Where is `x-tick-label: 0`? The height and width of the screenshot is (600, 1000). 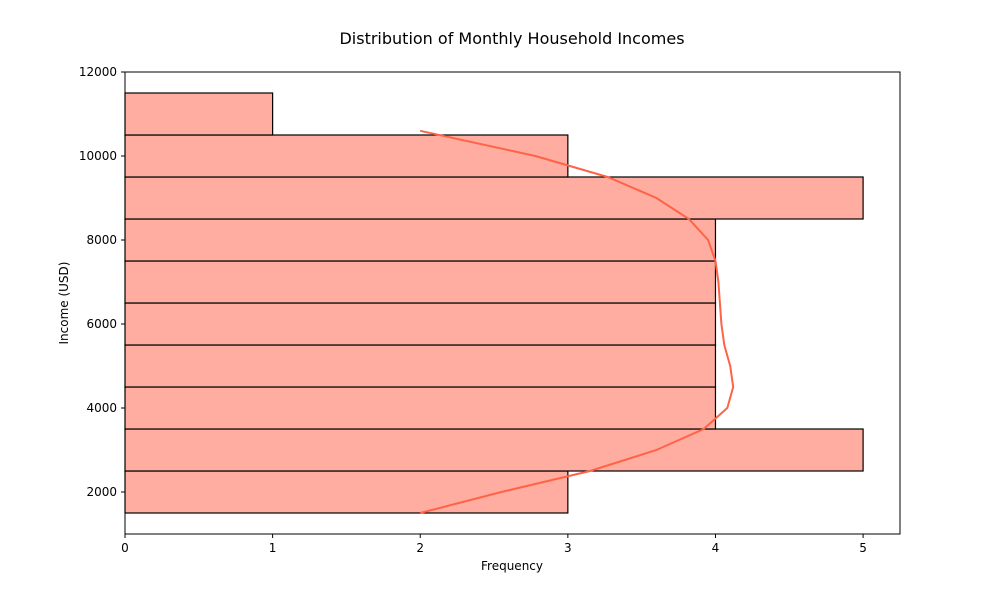
x-tick-label: 0 is located at coordinates (125, 548).